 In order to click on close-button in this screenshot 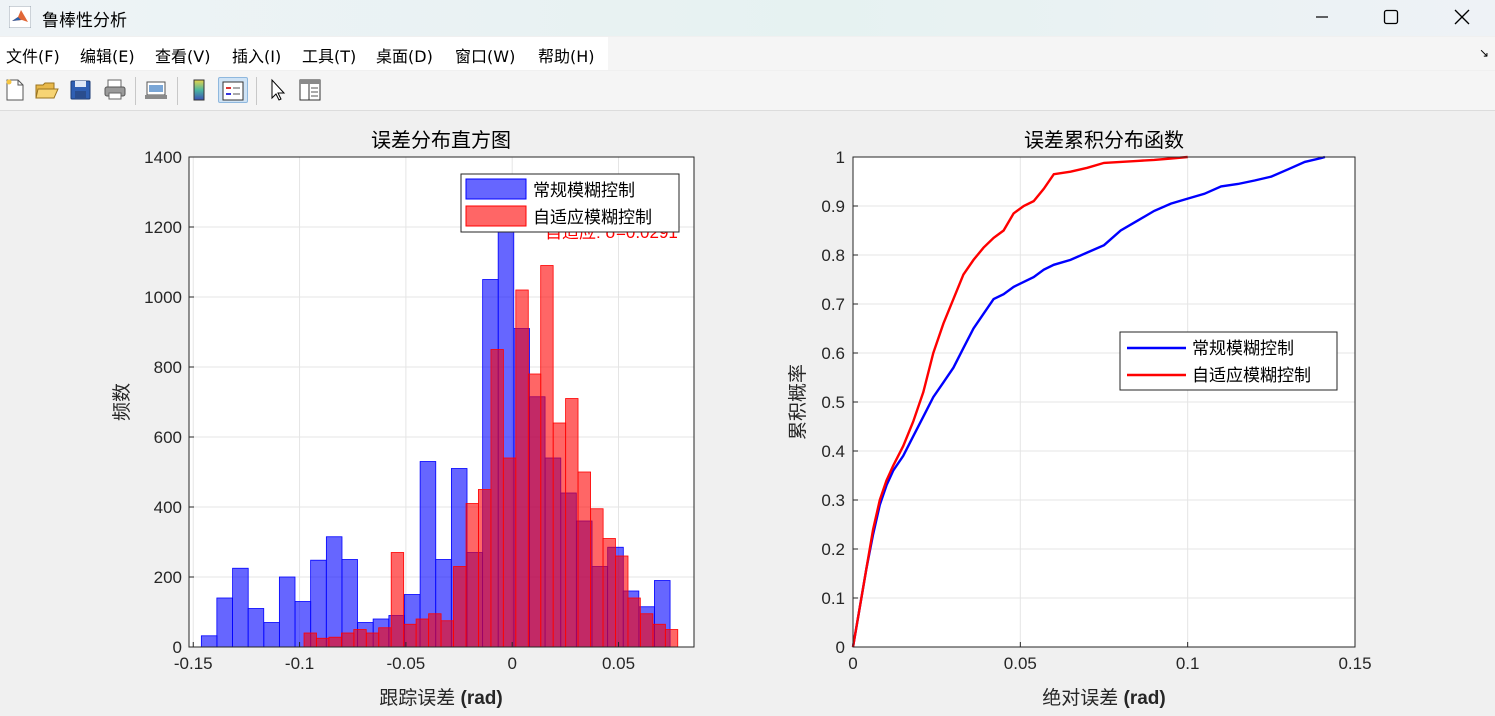, I will do `click(1462, 17)`.